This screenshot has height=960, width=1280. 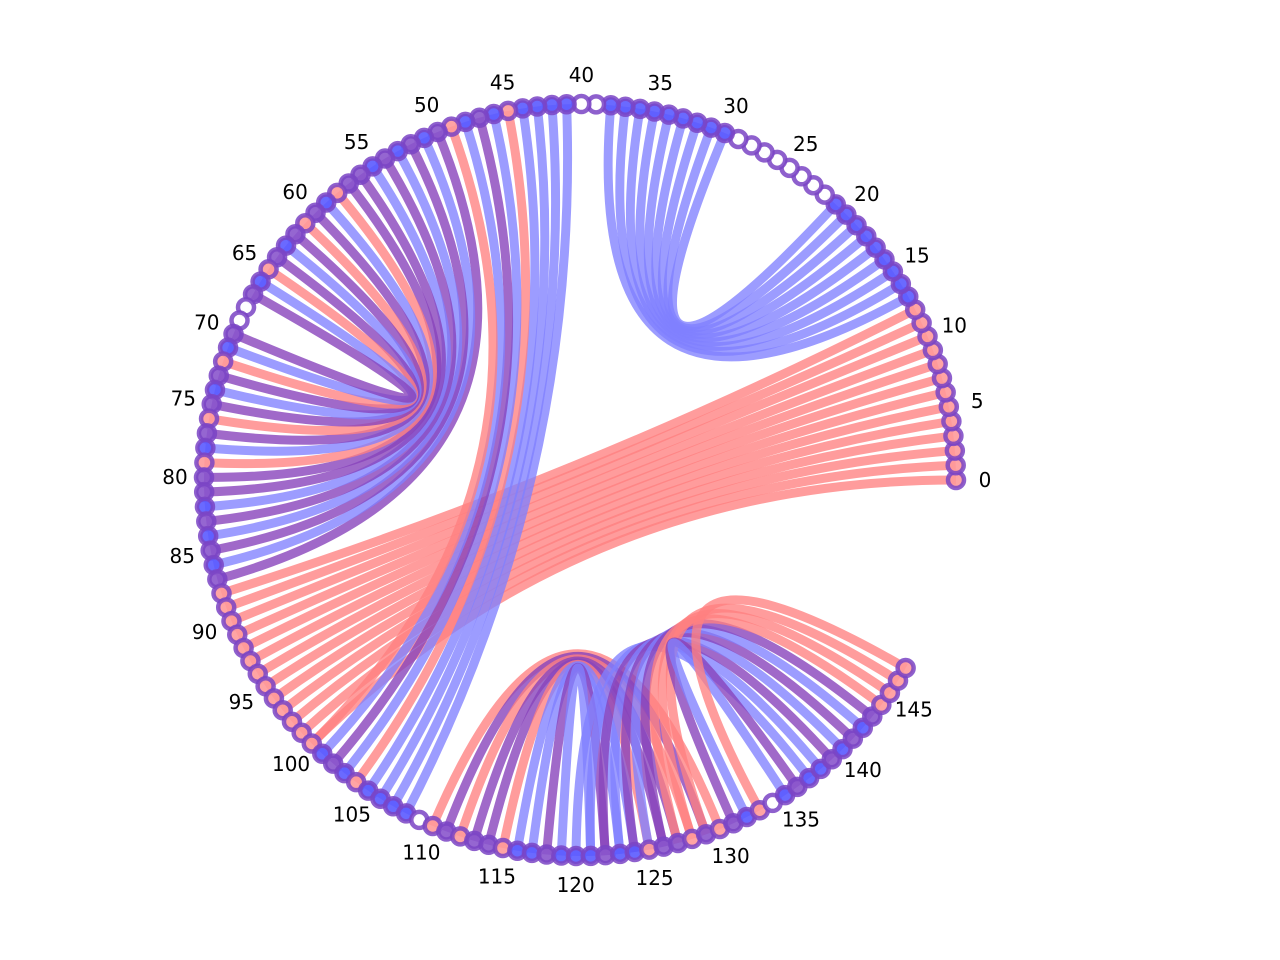 What do you see at coordinates (502, 82) in the screenshot?
I see `tick-label-45: 45` at bounding box center [502, 82].